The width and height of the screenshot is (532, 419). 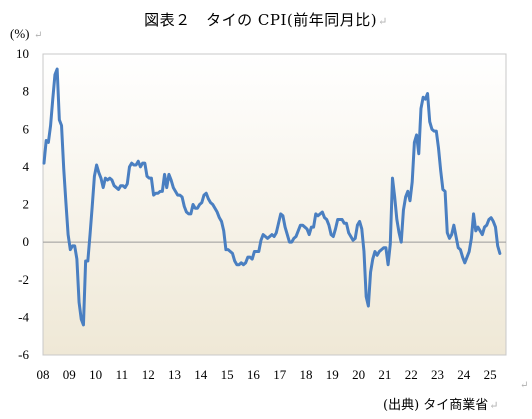 What do you see at coordinates (383, 21) in the screenshot?
I see `paragraph-mark-icon: ↵` at bounding box center [383, 21].